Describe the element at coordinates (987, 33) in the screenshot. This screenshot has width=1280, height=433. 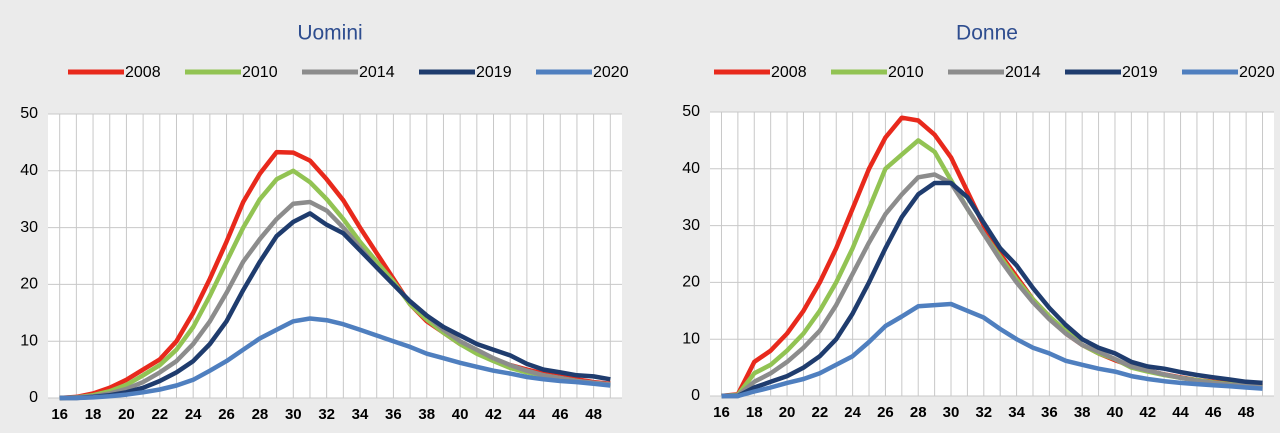
I see `chart-title: Donne` at that location.